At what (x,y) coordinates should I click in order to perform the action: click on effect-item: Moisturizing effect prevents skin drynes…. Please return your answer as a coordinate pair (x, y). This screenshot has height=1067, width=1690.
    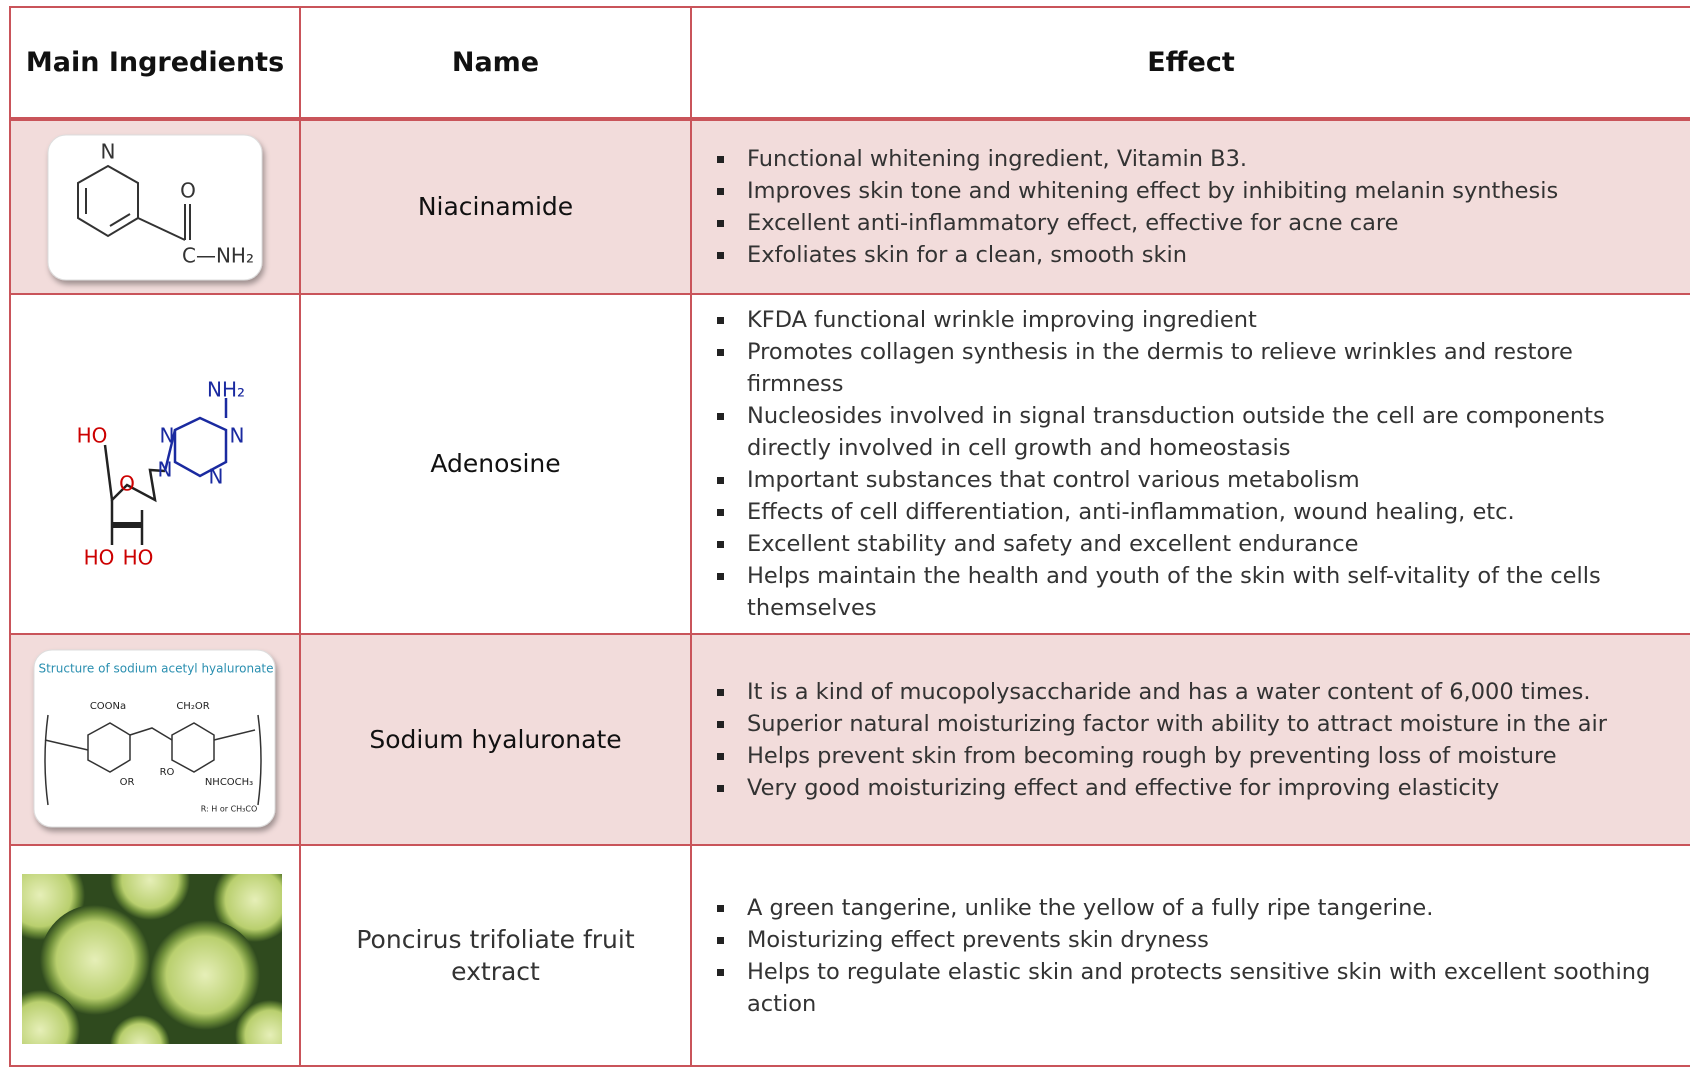
    Looking at the image, I should click on (1193, 940).